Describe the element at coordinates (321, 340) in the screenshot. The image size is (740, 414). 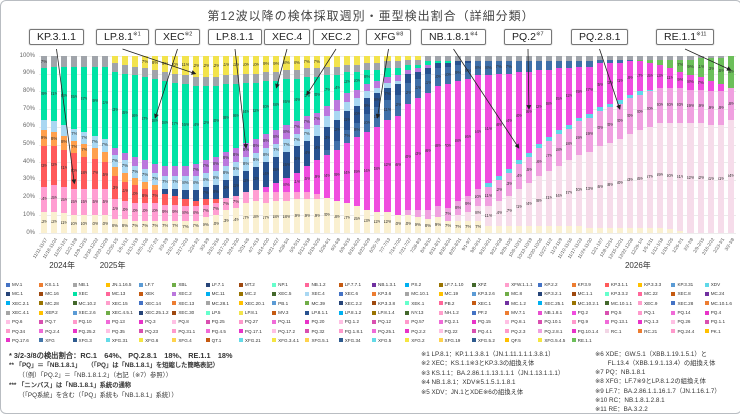
I see `legend-item: XFG.5.1` at that location.